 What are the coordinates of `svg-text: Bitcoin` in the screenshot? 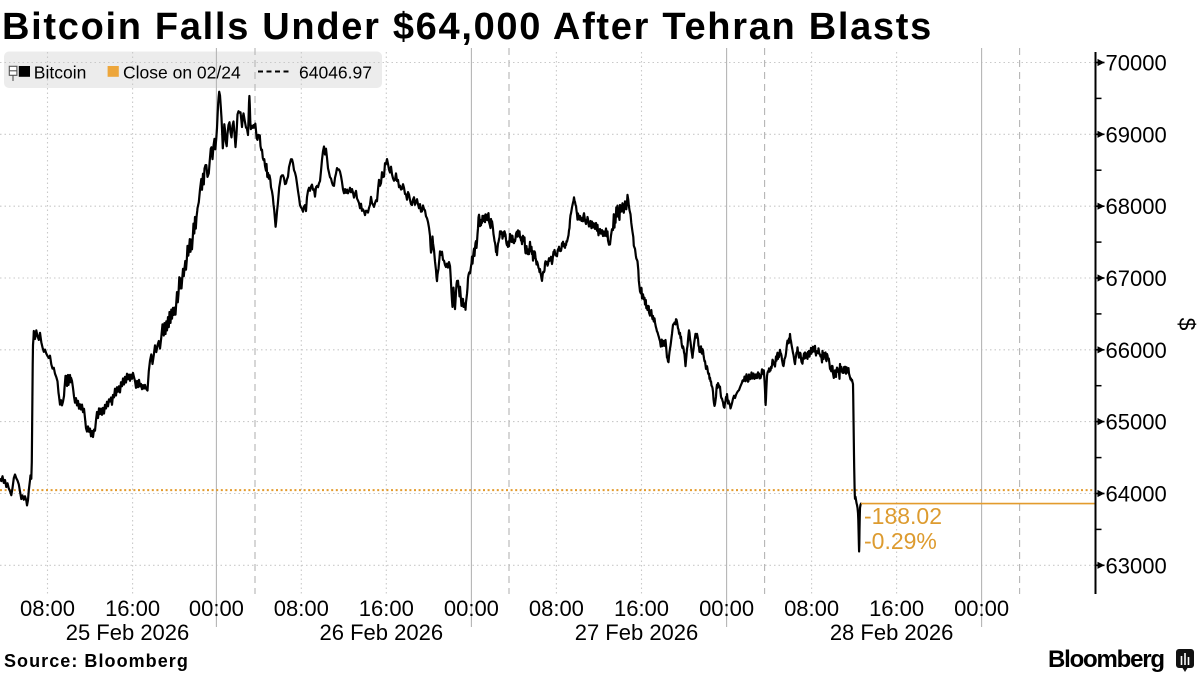 It's located at (60, 73).